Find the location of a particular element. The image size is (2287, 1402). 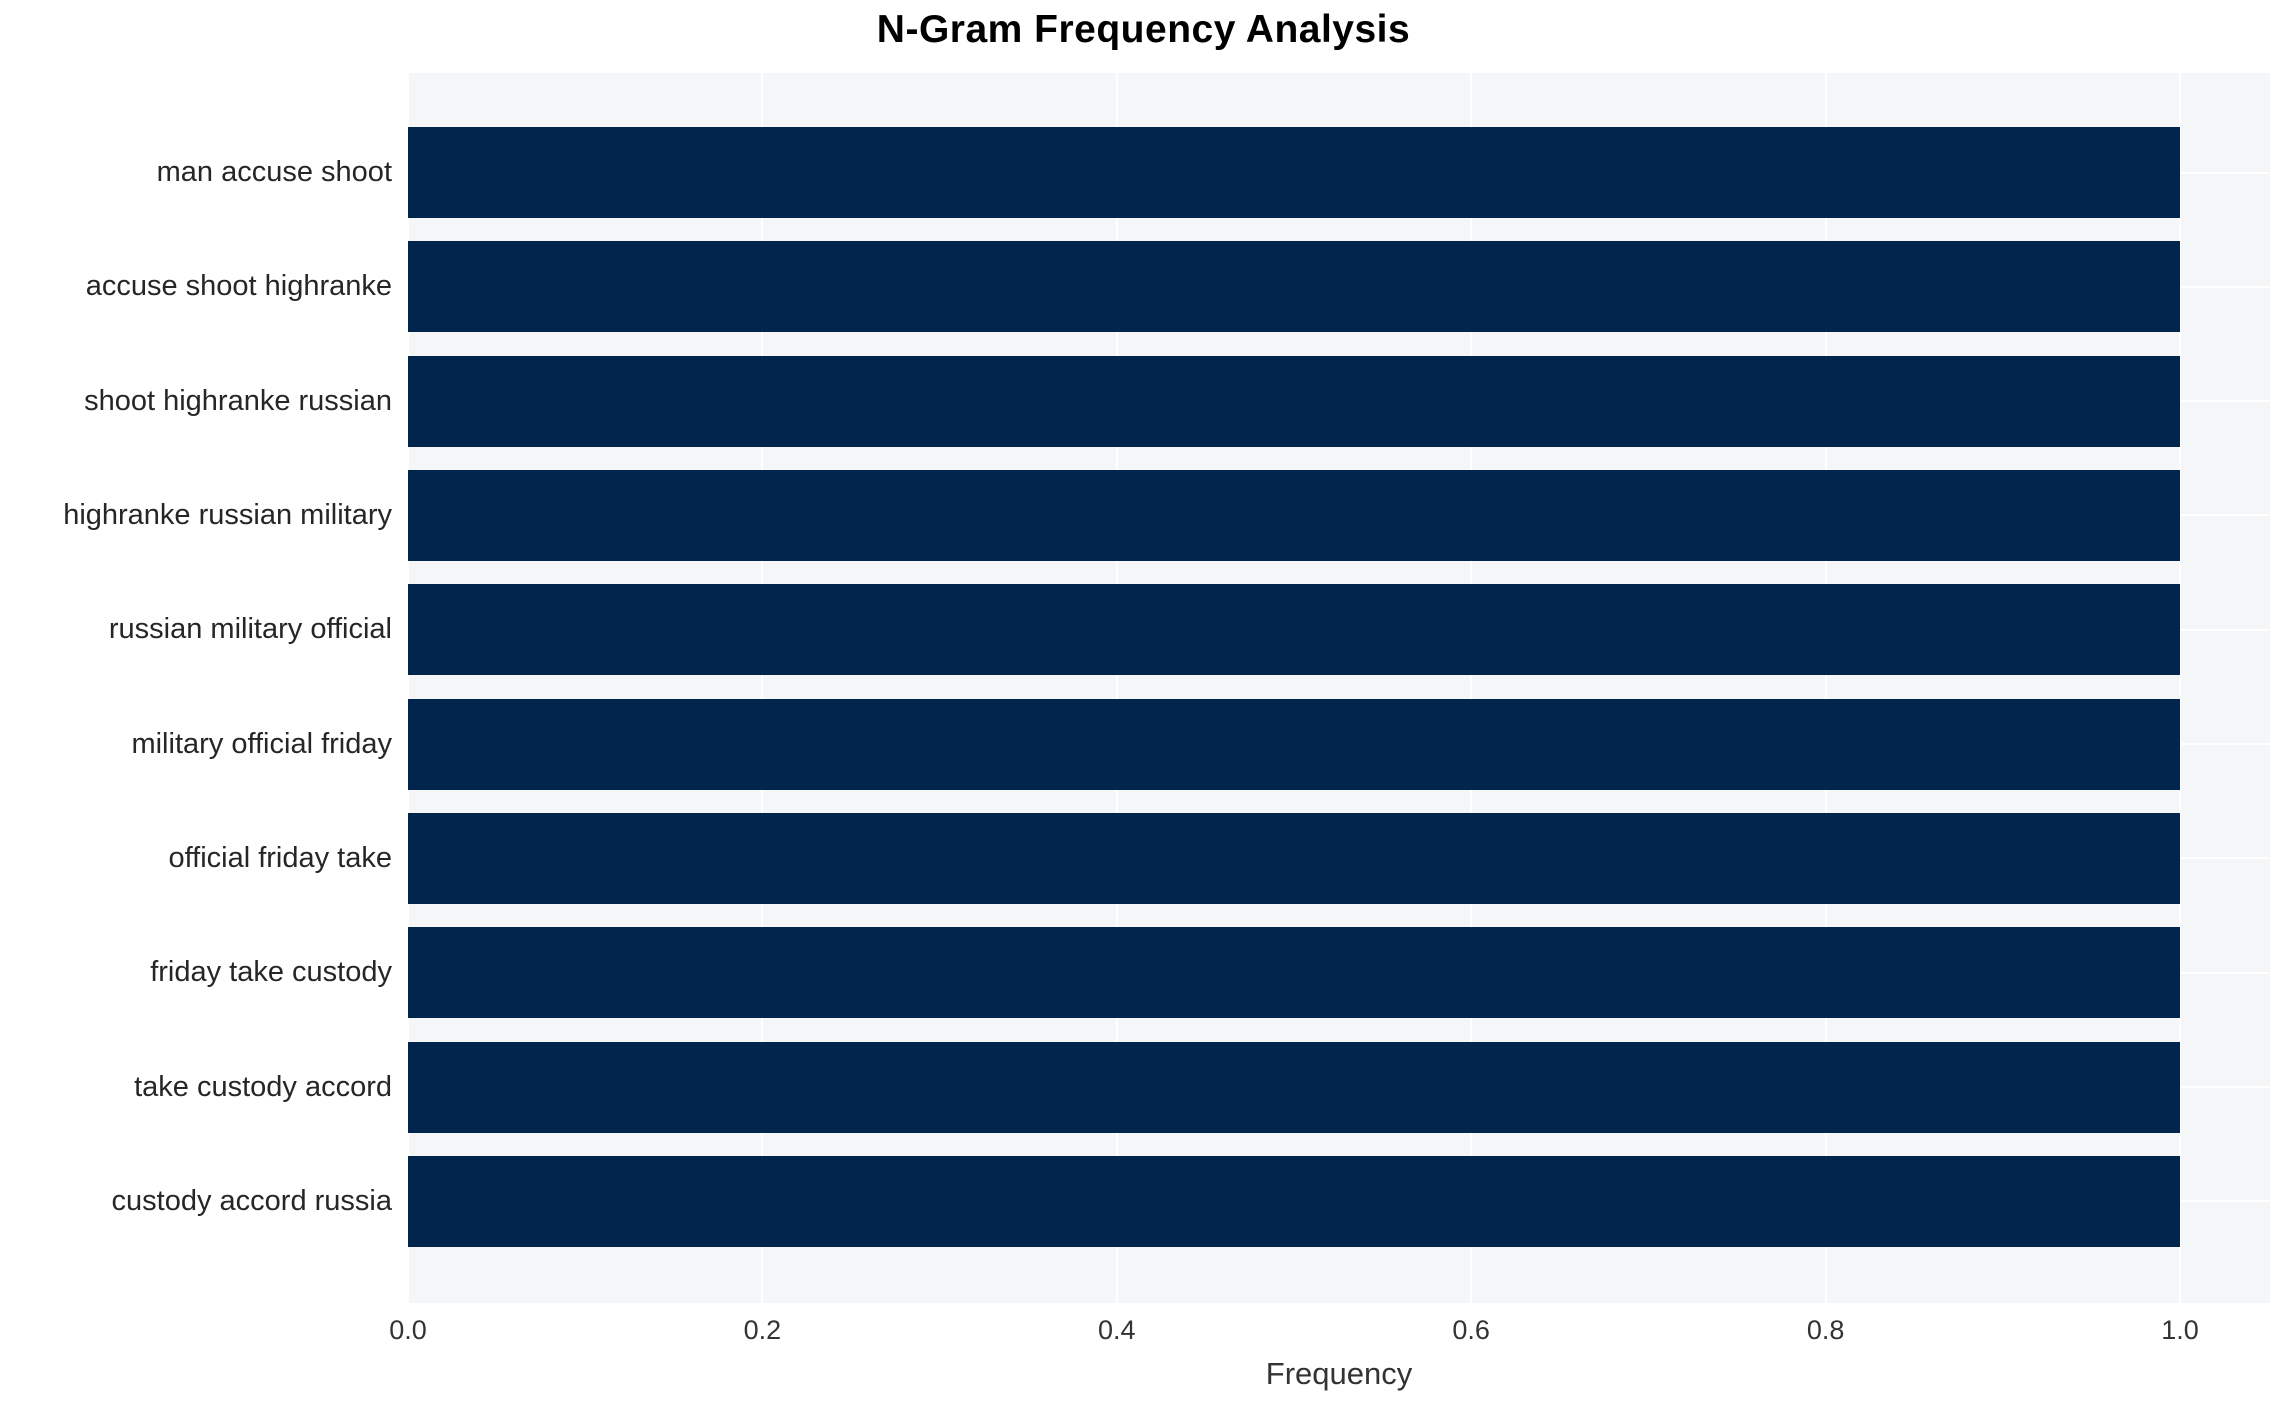

y-tick-label: friday take custody is located at coordinates (271, 972).